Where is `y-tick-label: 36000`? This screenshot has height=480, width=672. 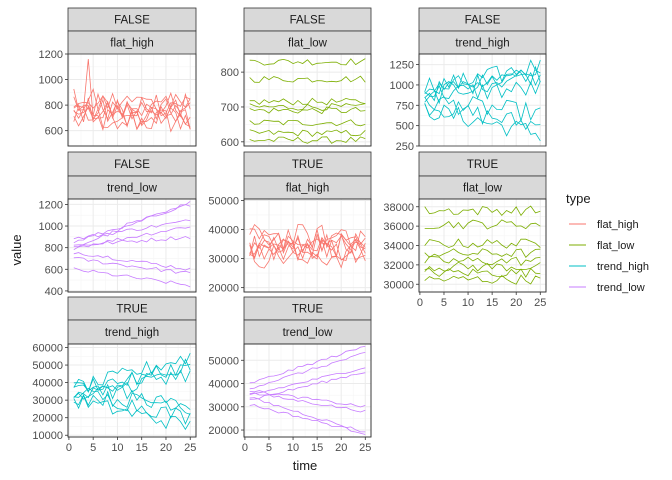 y-tick-label: 36000 is located at coordinates (398, 227).